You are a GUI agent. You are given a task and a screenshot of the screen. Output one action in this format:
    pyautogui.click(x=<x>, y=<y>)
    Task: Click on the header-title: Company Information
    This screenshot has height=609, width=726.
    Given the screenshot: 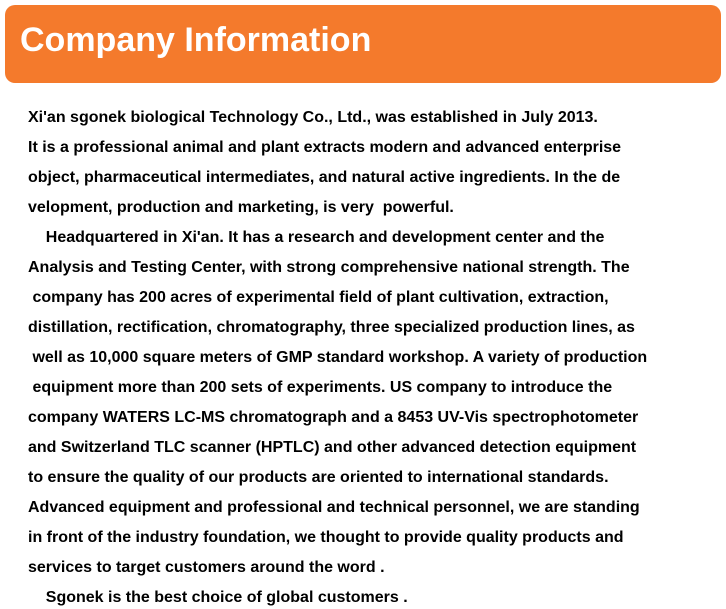 What is the action you would take?
    pyautogui.click(x=196, y=40)
    